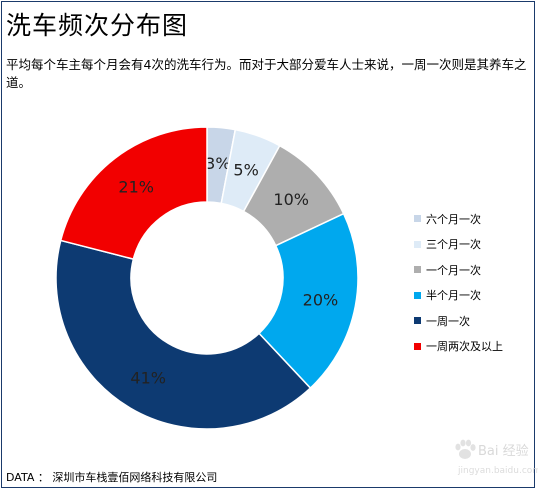  What do you see at coordinates (503, 451) in the screenshot?
I see `watermark-text: Bai 经验` at bounding box center [503, 451].